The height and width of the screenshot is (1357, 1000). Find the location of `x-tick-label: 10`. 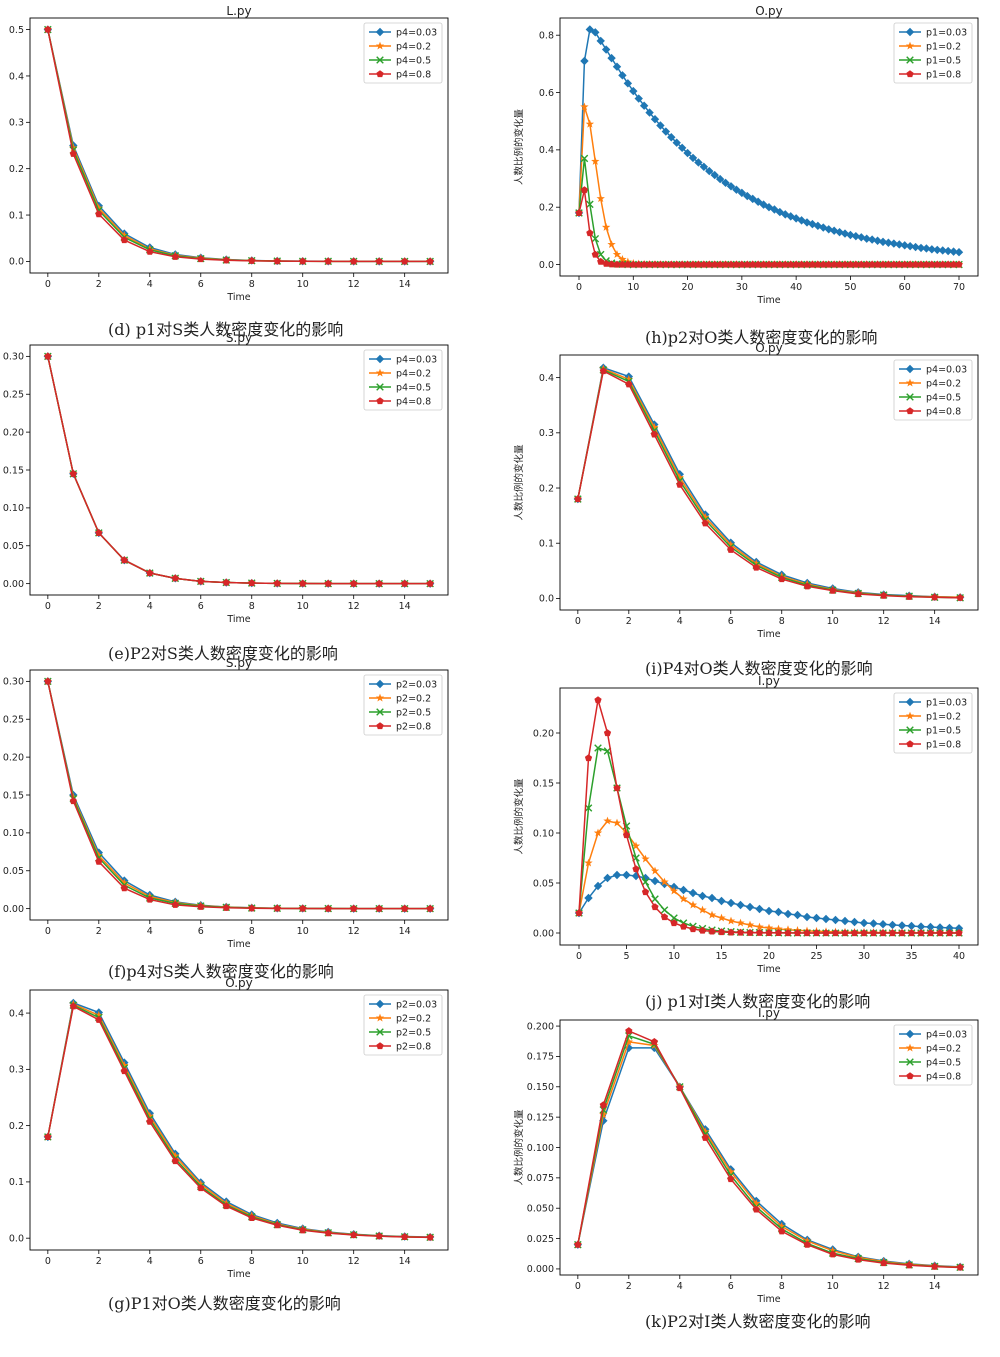

x-tick-label: 10 is located at coordinates (833, 1286).